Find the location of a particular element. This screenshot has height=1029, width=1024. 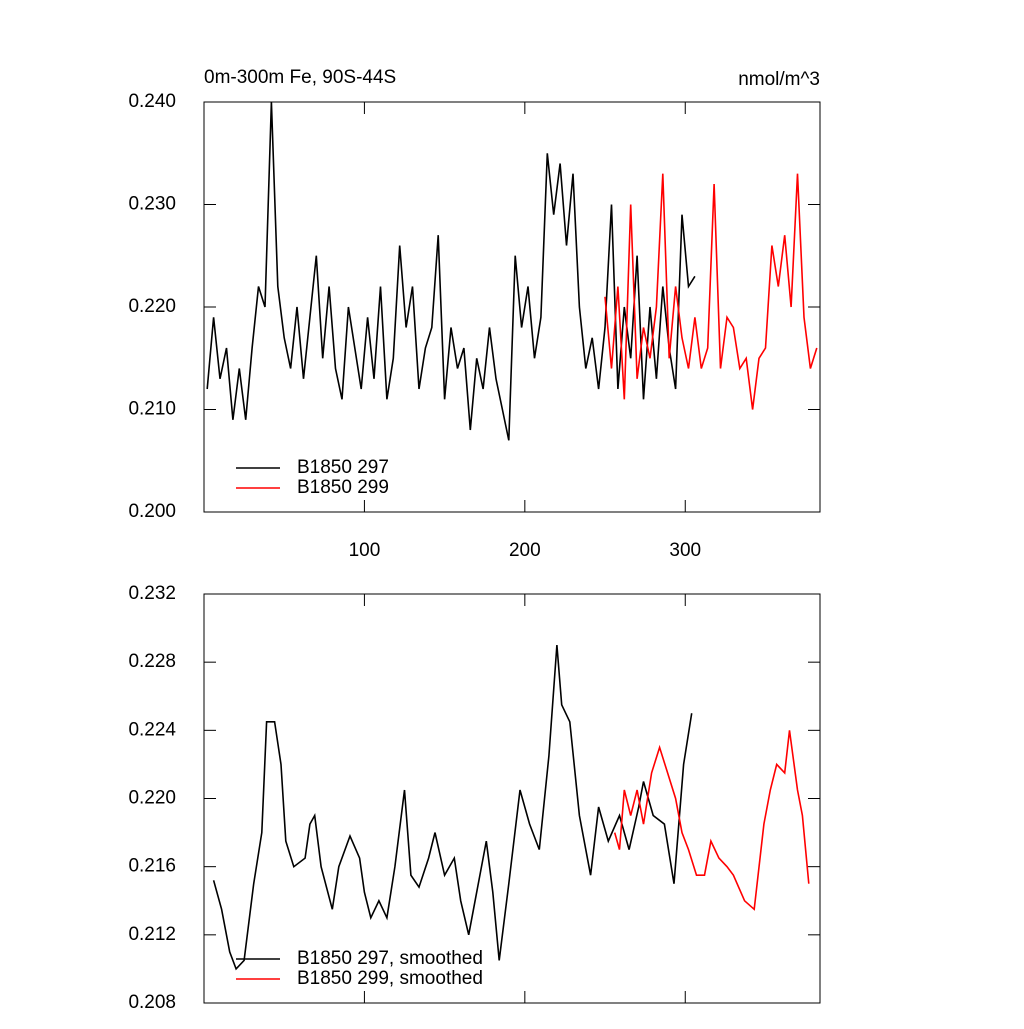

units-label: nmol/m^3 is located at coordinates (779, 79).